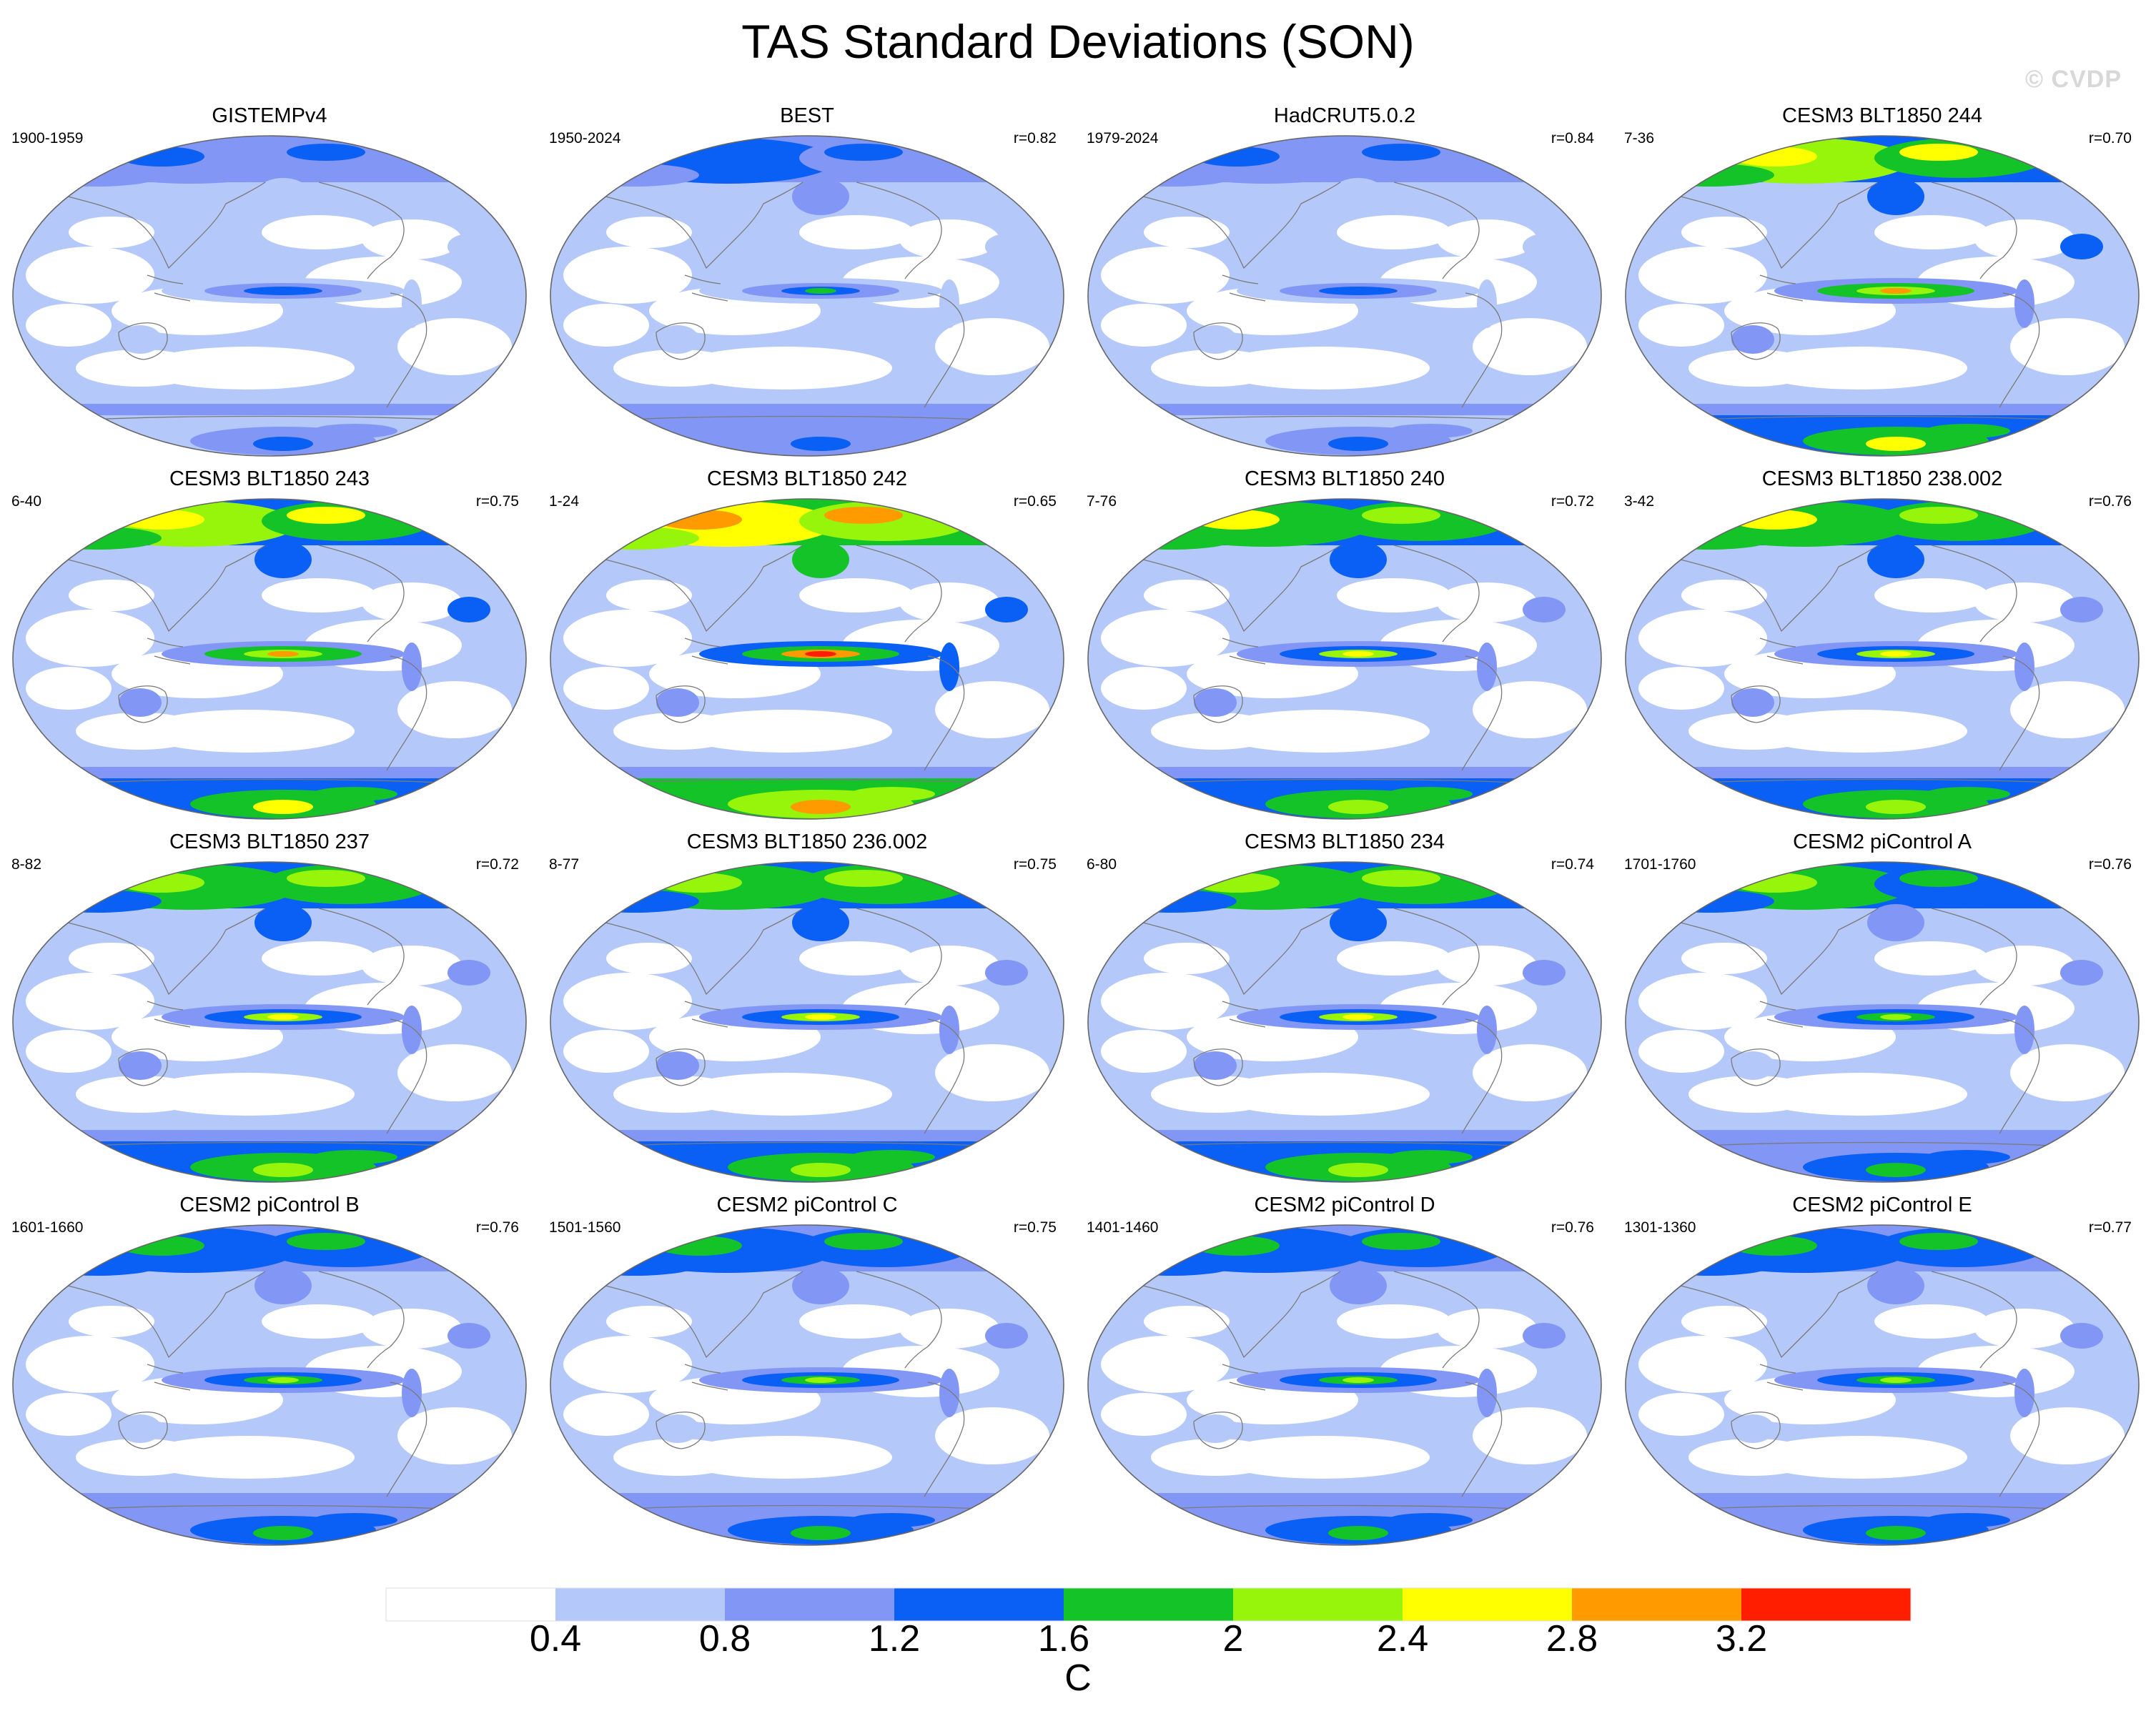  I want to click on colorbar: 0.4 0.8 1.2 1.6 2 2.4 2.8 3.2, so click(1148, 1623).